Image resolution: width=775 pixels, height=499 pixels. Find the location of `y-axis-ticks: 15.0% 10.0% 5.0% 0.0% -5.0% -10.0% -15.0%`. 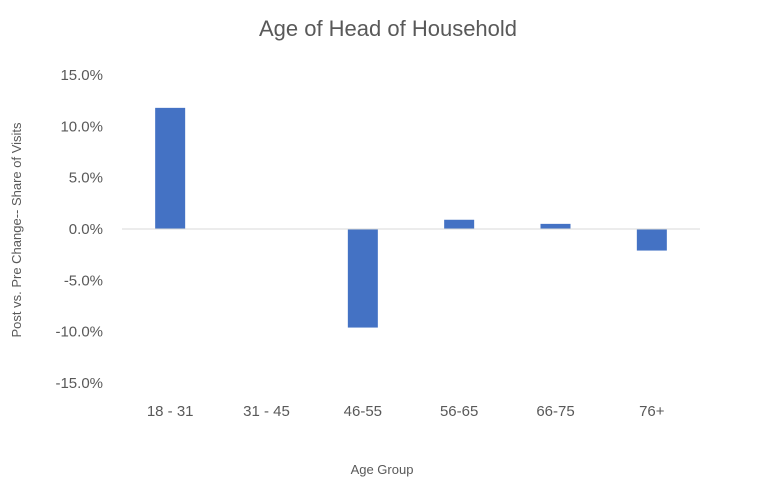

y-axis-ticks: 15.0% 10.0% 5.0% 0.0% -5.0% -10.0% -15.0% is located at coordinates (79, 229).